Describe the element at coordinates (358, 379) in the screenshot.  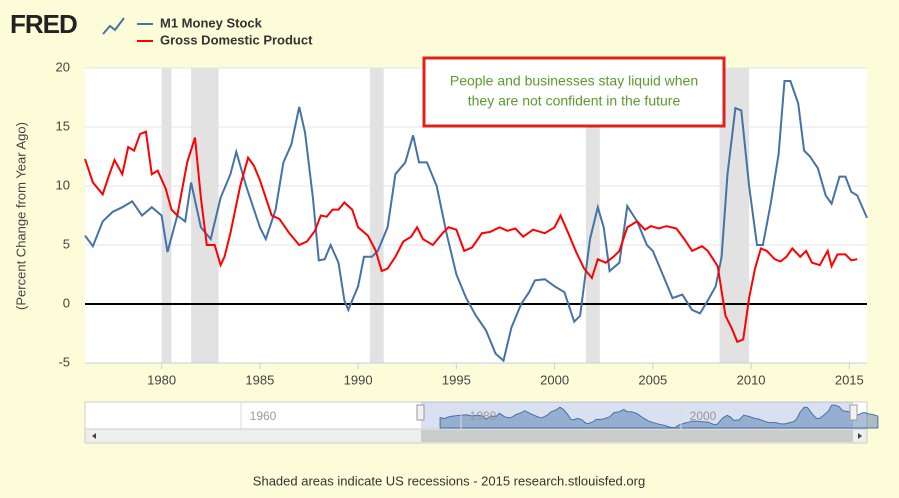
I see `x-tick-label: 1990` at that location.